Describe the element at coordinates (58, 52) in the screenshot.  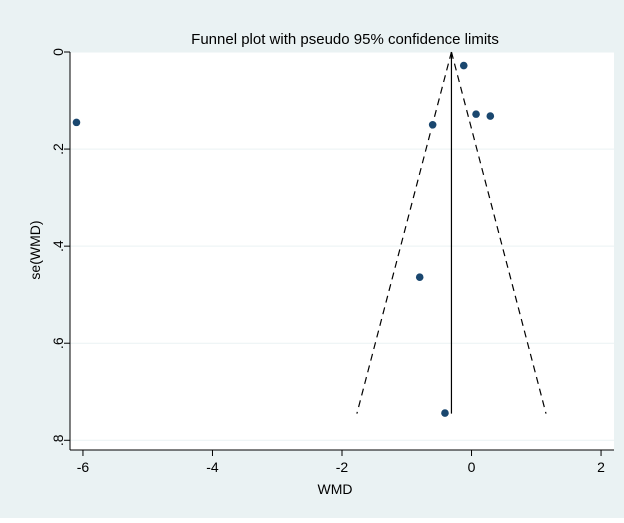
I see `y-tick-label-0: 0` at that location.